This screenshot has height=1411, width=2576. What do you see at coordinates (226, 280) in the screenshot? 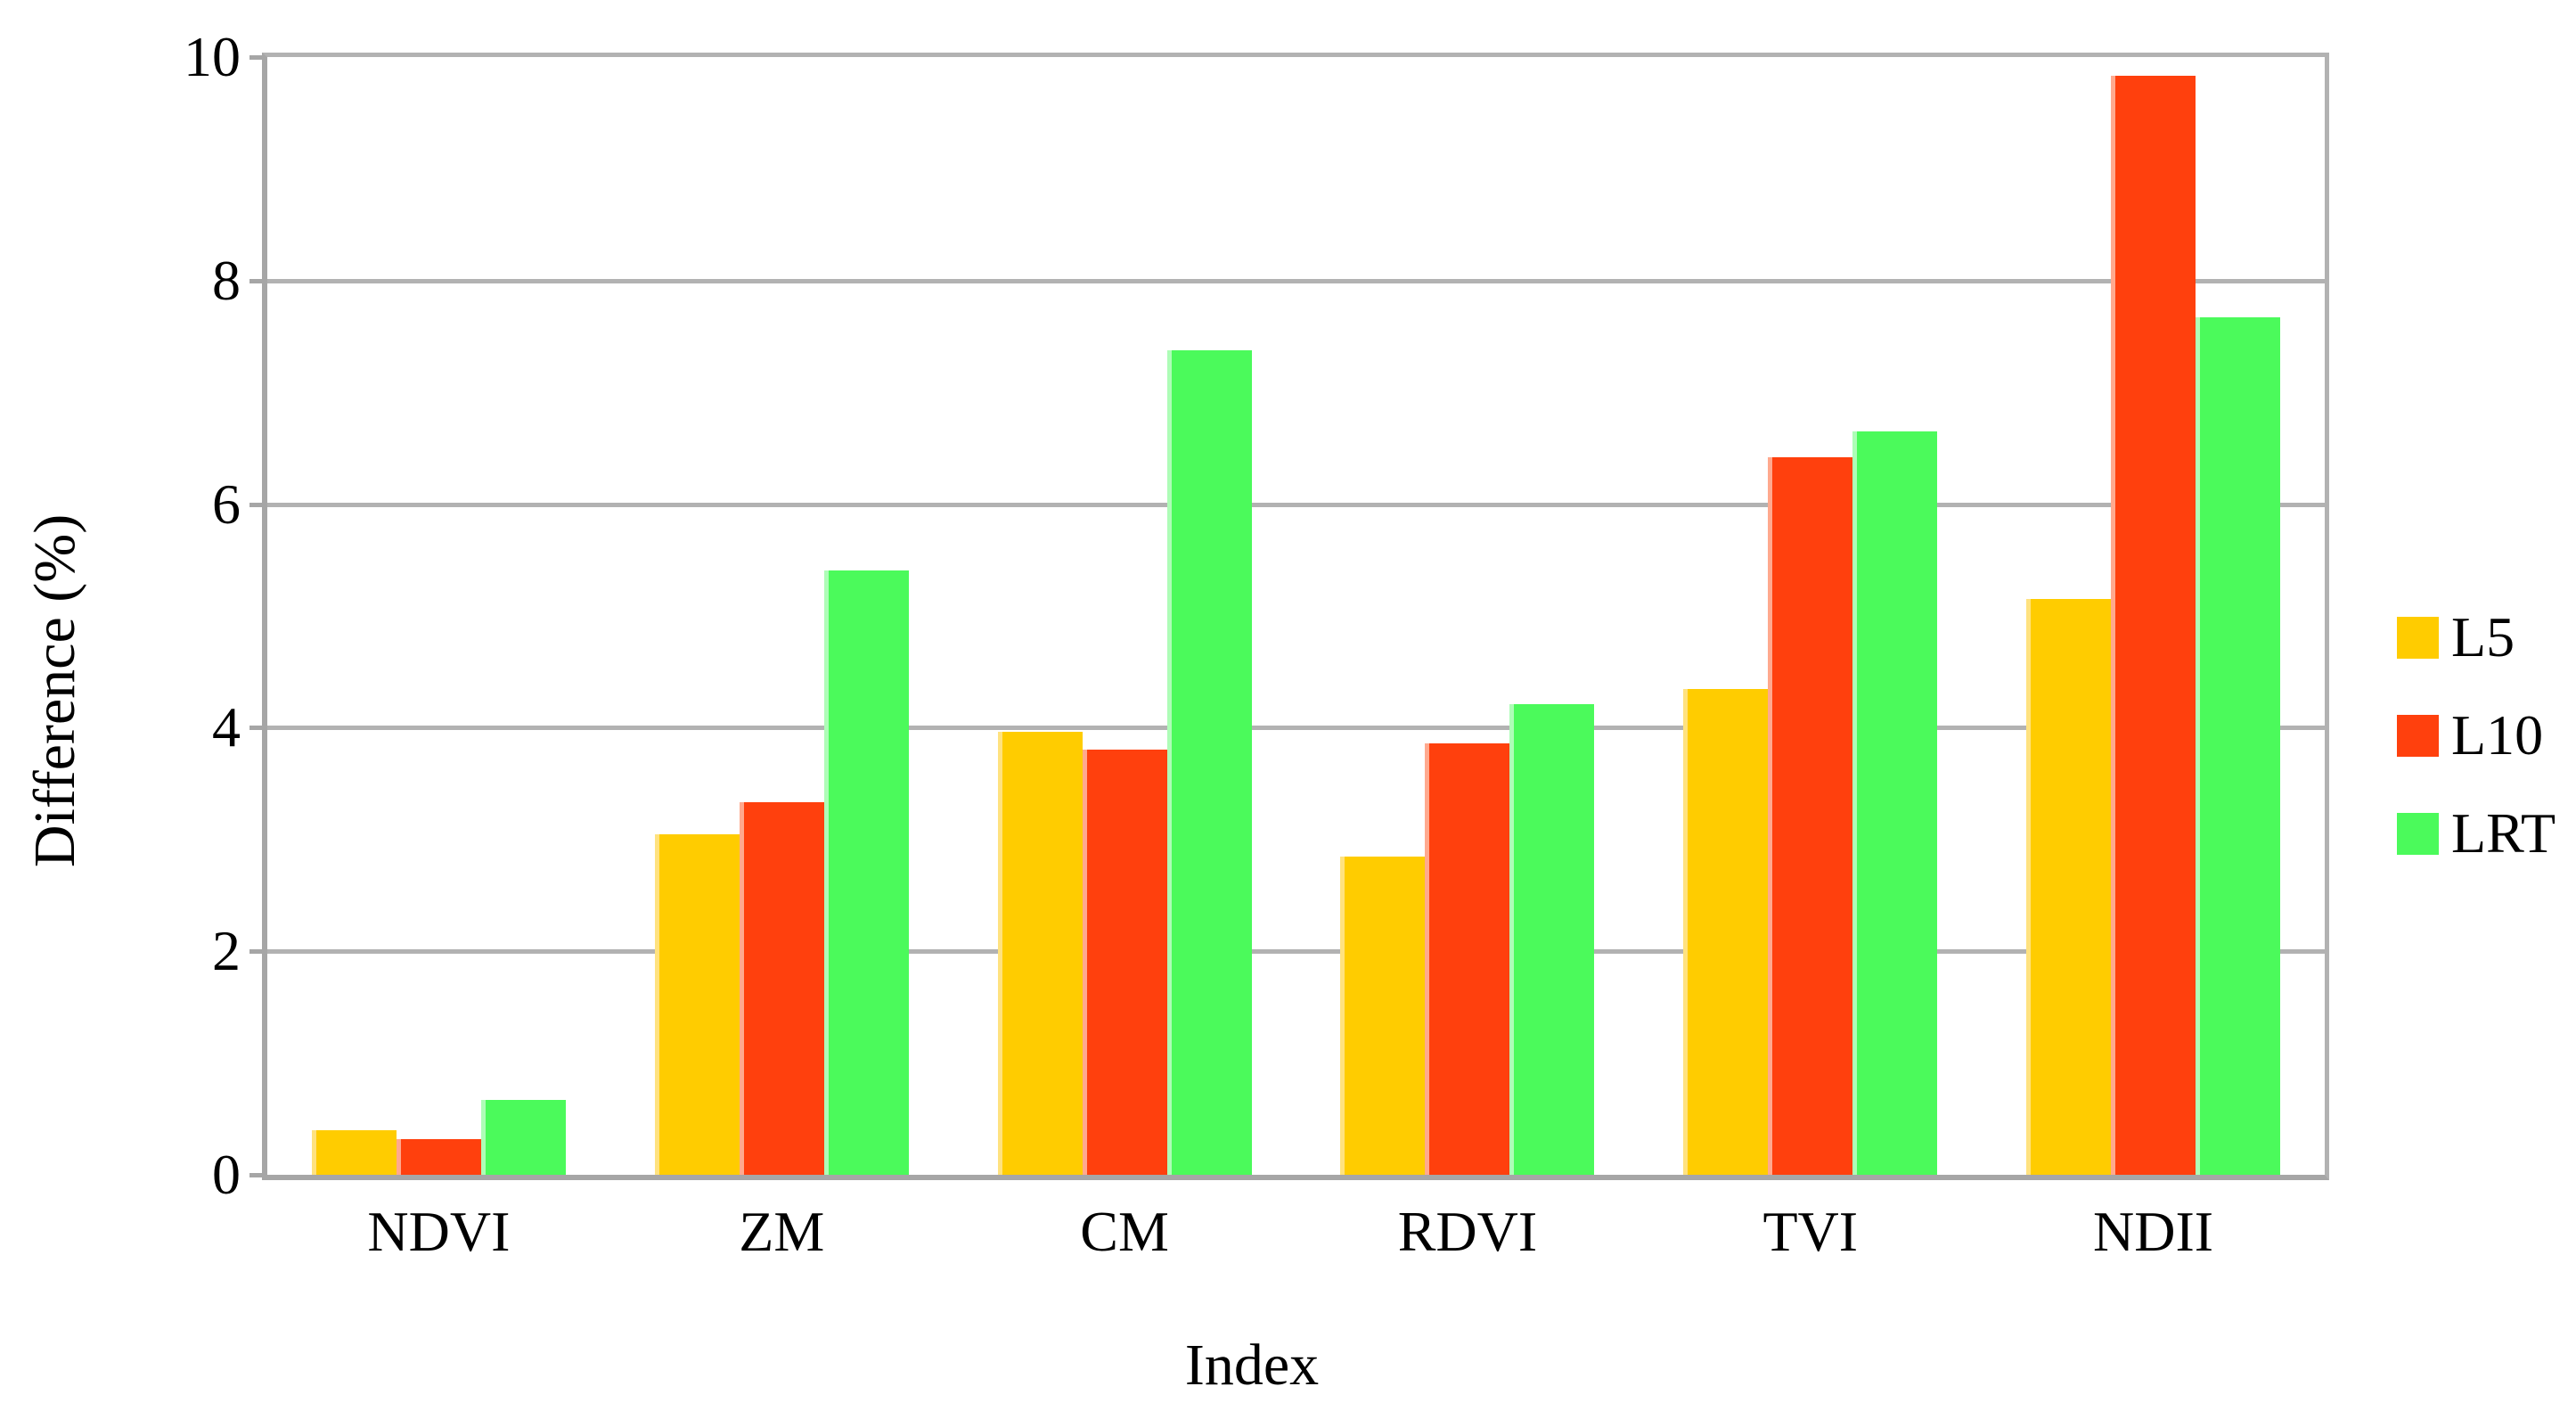
I see `y-tick-label-8: 8` at bounding box center [226, 280].